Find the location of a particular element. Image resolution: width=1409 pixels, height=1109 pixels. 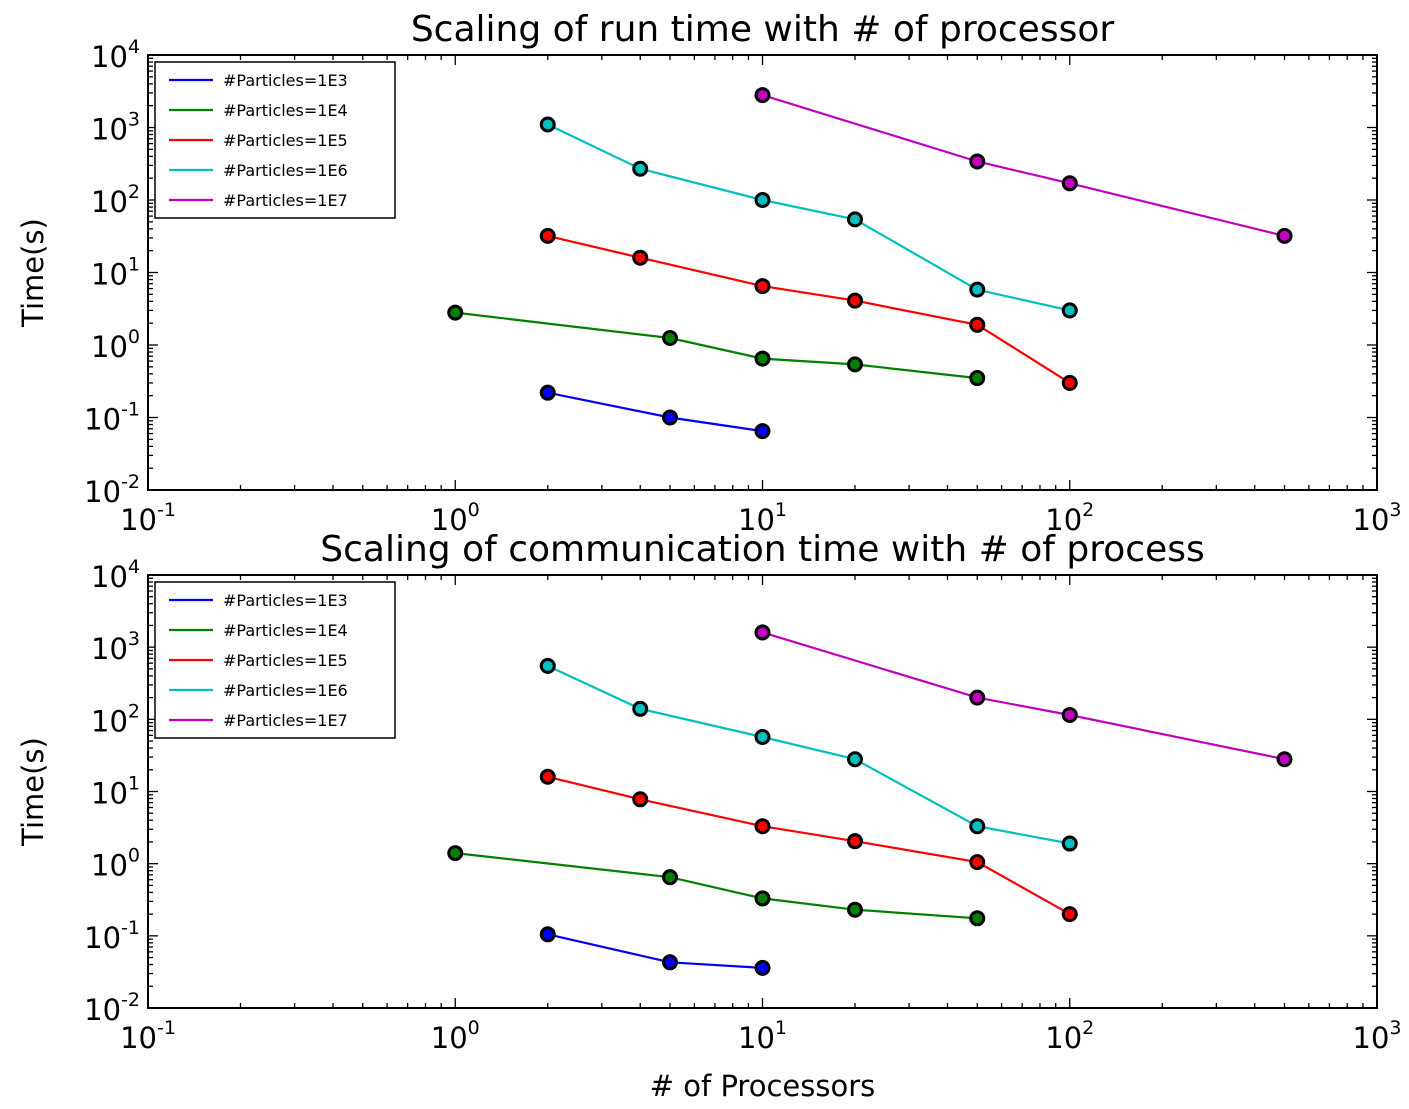

x-tick-label: 10² is located at coordinates (1069, 1036).